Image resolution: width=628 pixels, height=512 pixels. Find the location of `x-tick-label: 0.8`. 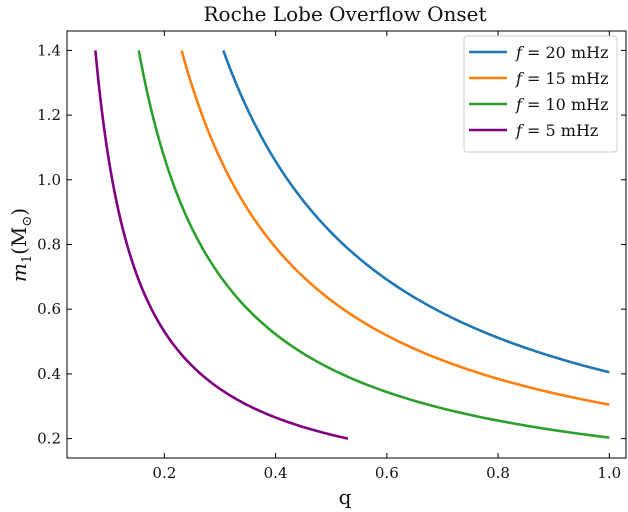

x-tick-label: 0.8 is located at coordinates (498, 473).